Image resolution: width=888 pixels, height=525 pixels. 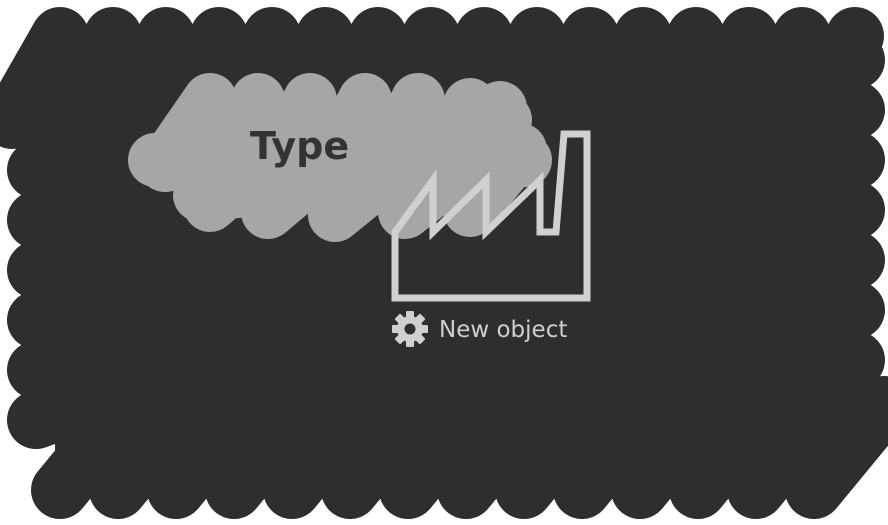 I want to click on gear-icon, so click(x=410, y=329).